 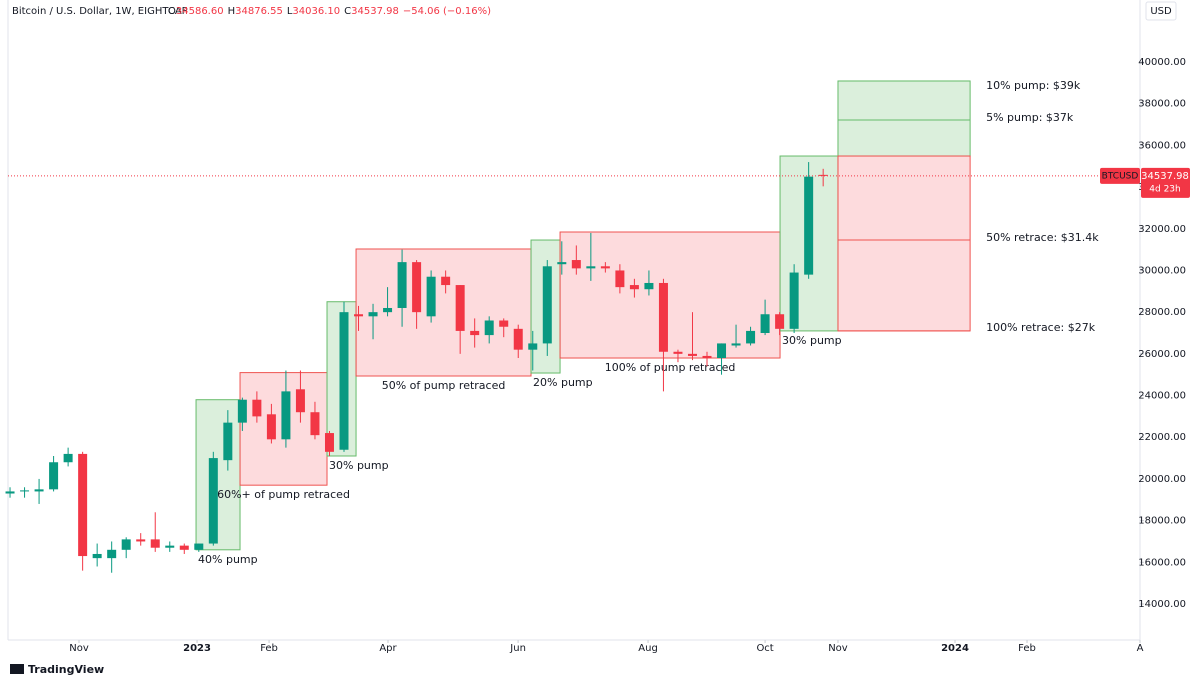 I want to click on y-tick-label: 24000.00, so click(x=1162, y=396).